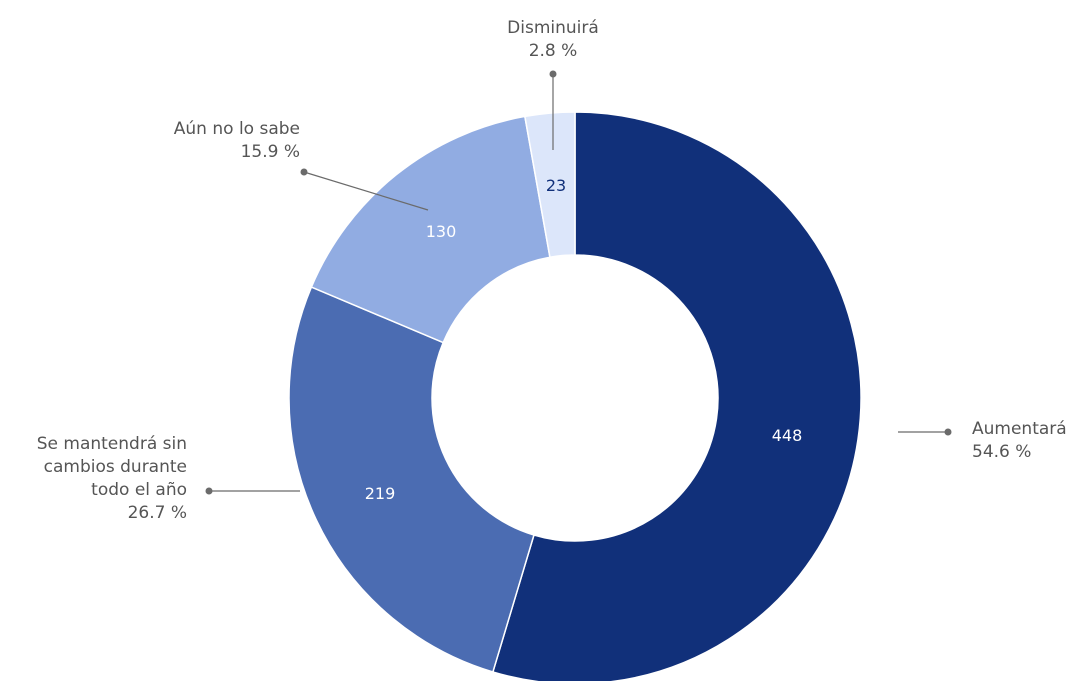 The height and width of the screenshot is (681, 1087). I want to click on category-label-aumentara: Aumentará 54.6 %, so click(1019, 440).